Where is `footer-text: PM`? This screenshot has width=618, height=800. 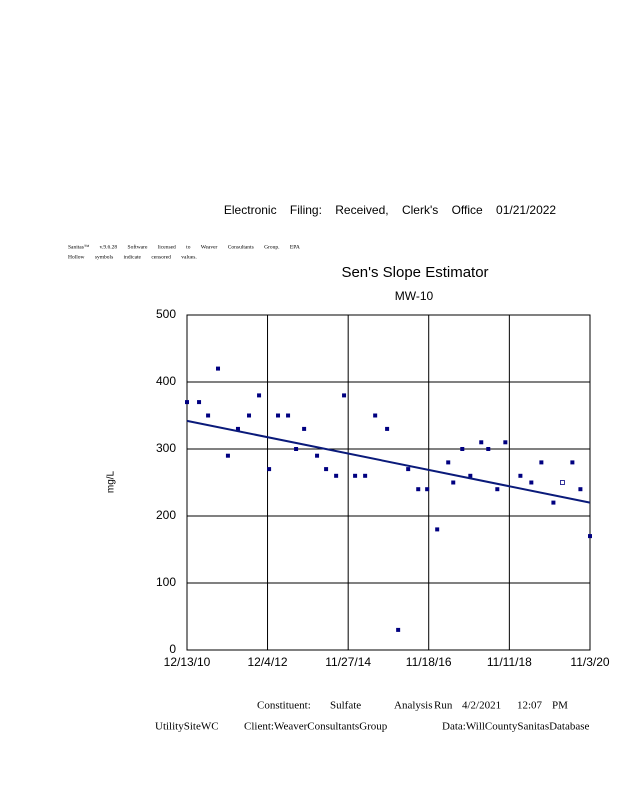
footer-text: PM is located at coordinates (560, 706).